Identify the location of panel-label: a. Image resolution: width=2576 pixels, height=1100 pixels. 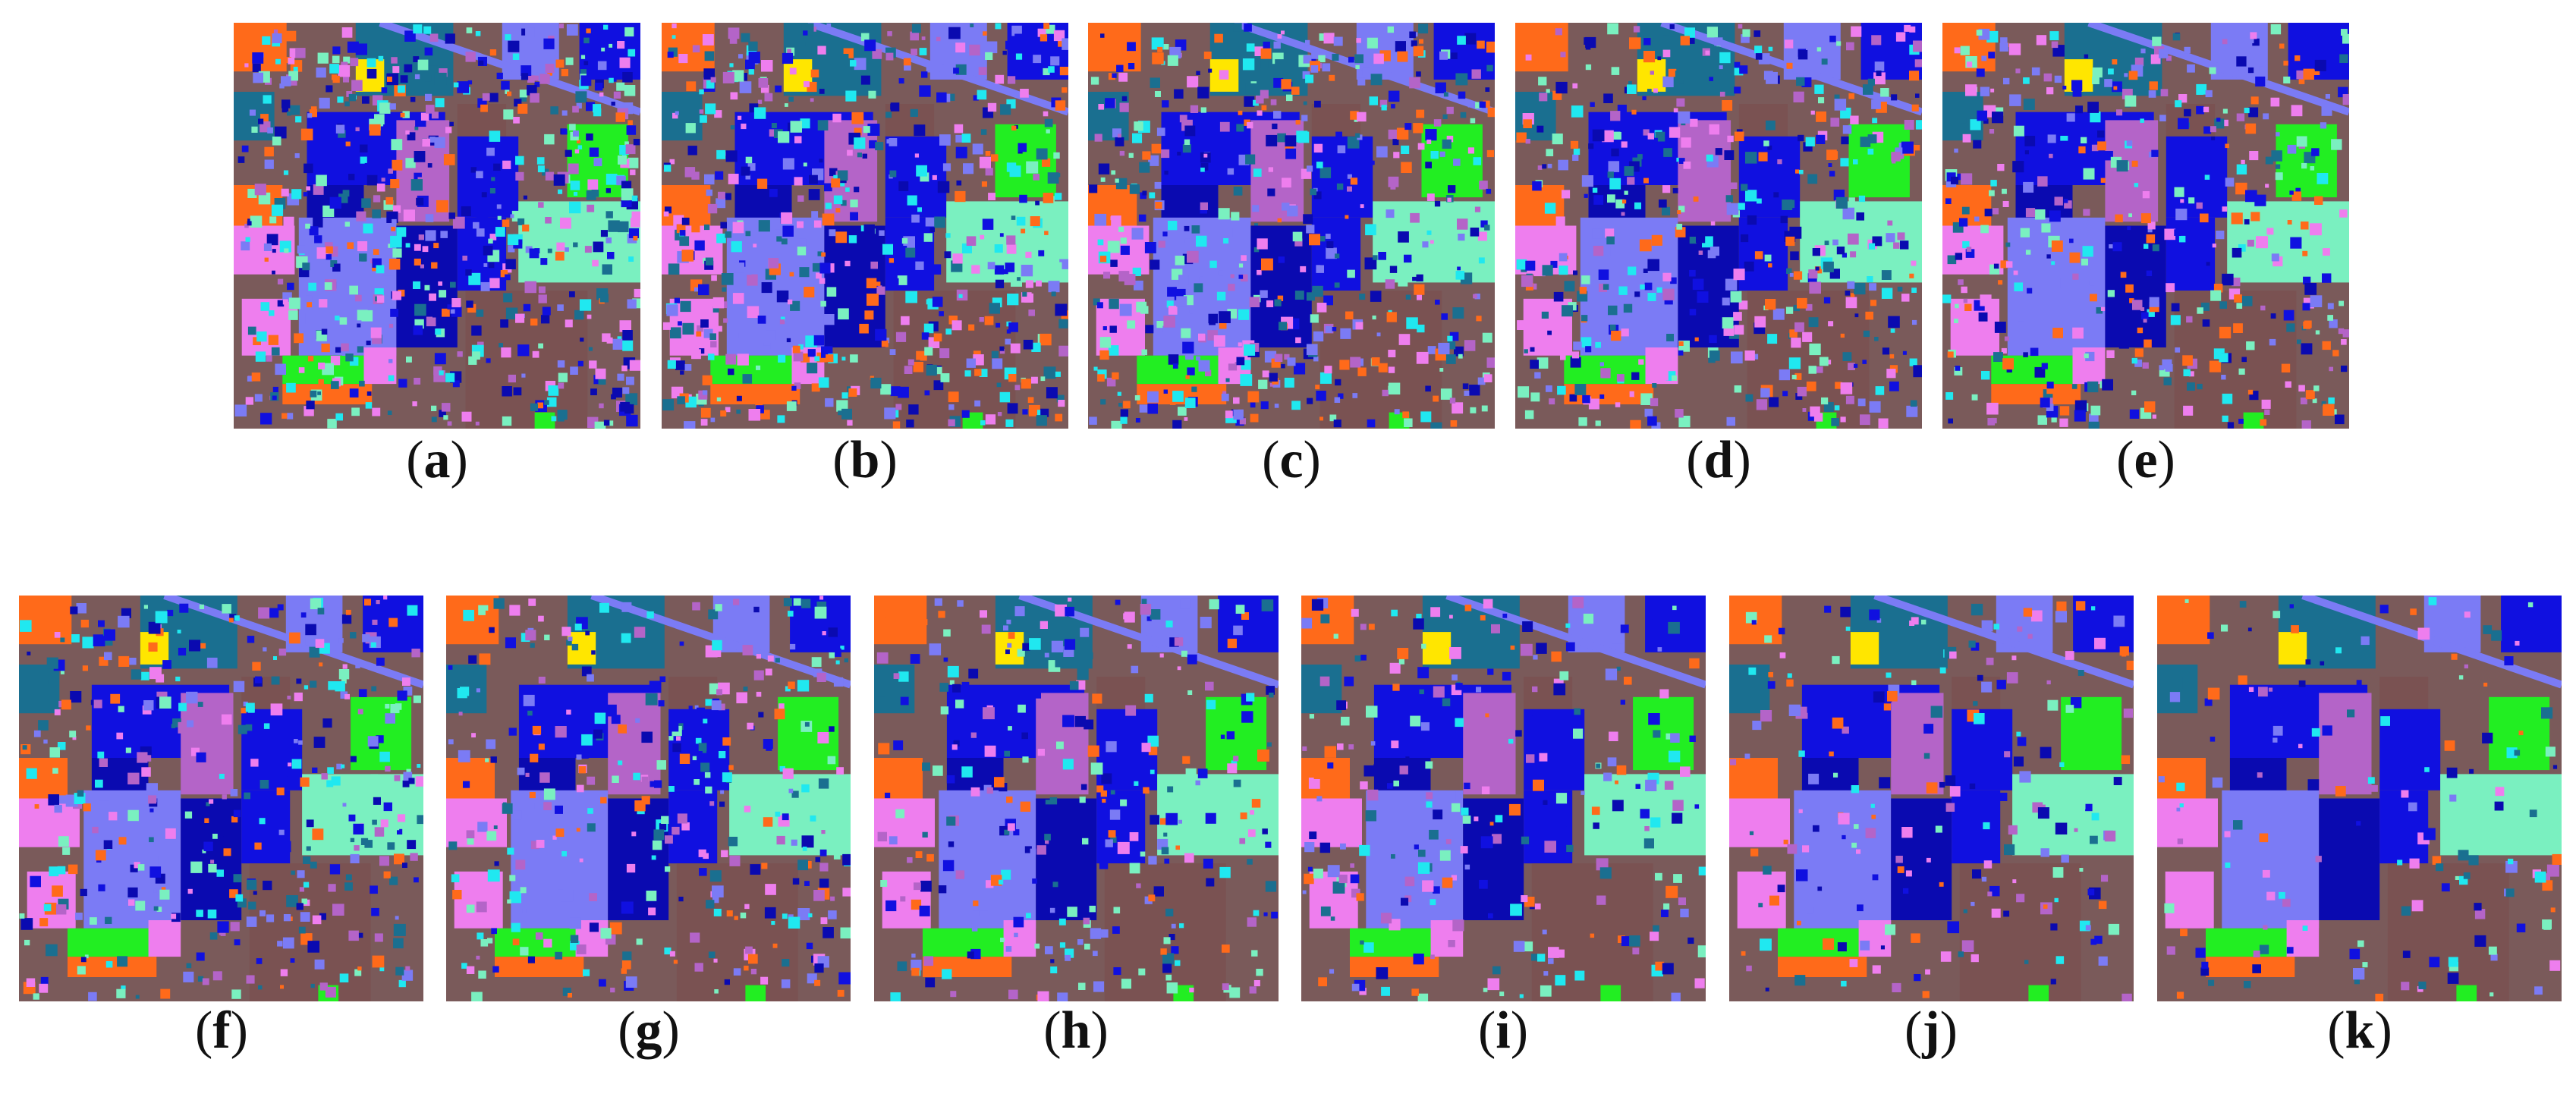
(437, 460).